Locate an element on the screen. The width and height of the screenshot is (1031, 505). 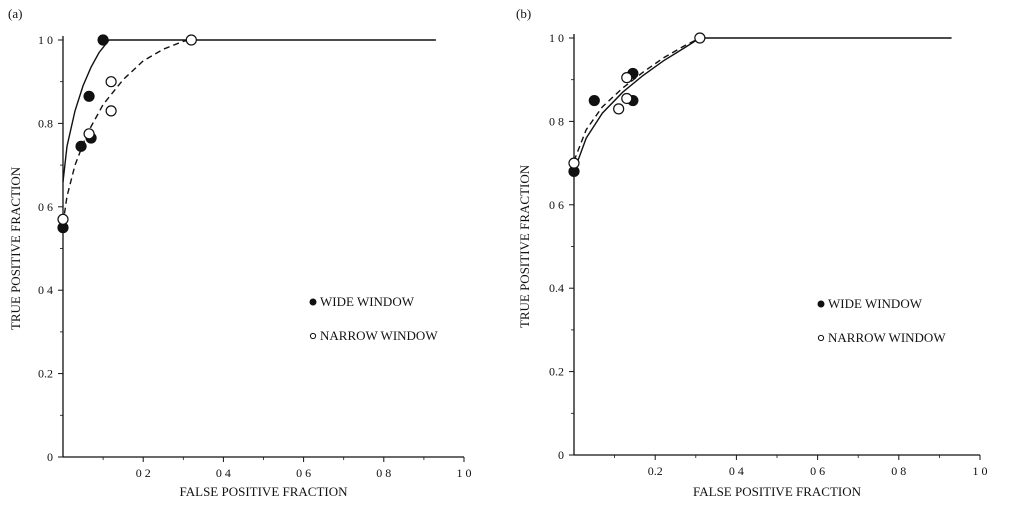
x-tick-label: 0.2 is located at coordinates (655, 471).